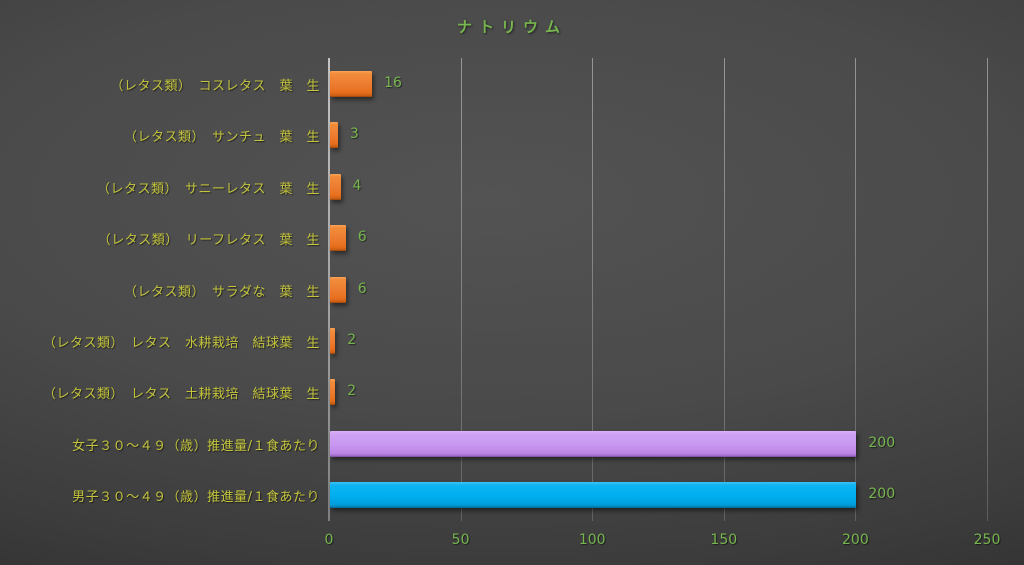 The height and width of the screenshot is (565, 1024). I want to click on category-label: 女子３０～４９（歳）推進量/１食あたり, so click(196, 446).